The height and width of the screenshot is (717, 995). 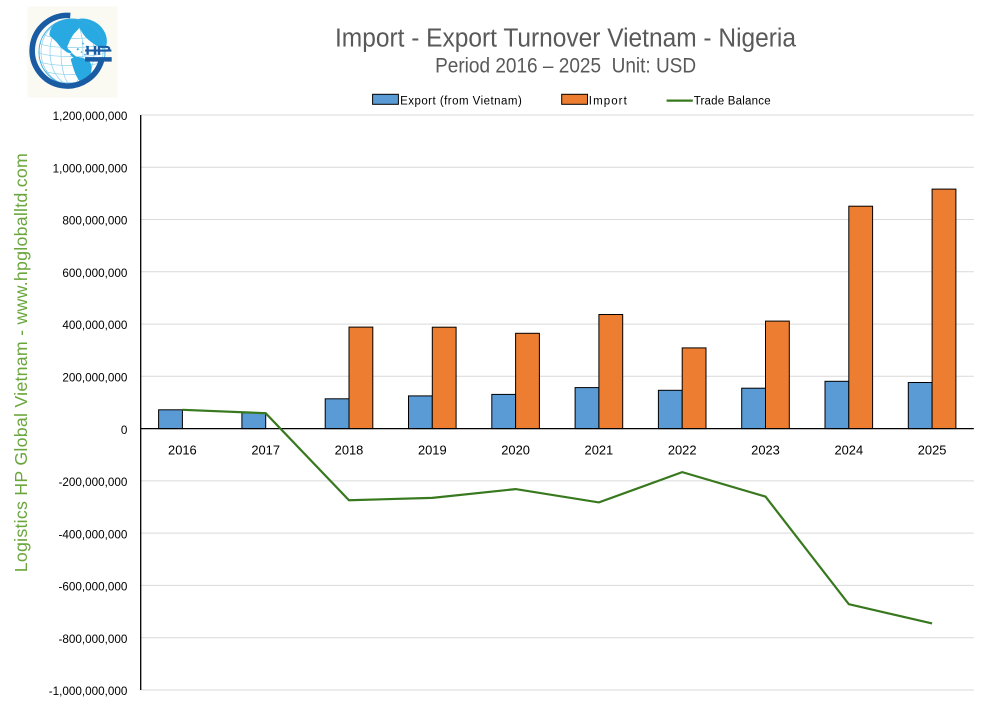 I want to click on svg-text: -800,000,000, so click(x=93, y=639).